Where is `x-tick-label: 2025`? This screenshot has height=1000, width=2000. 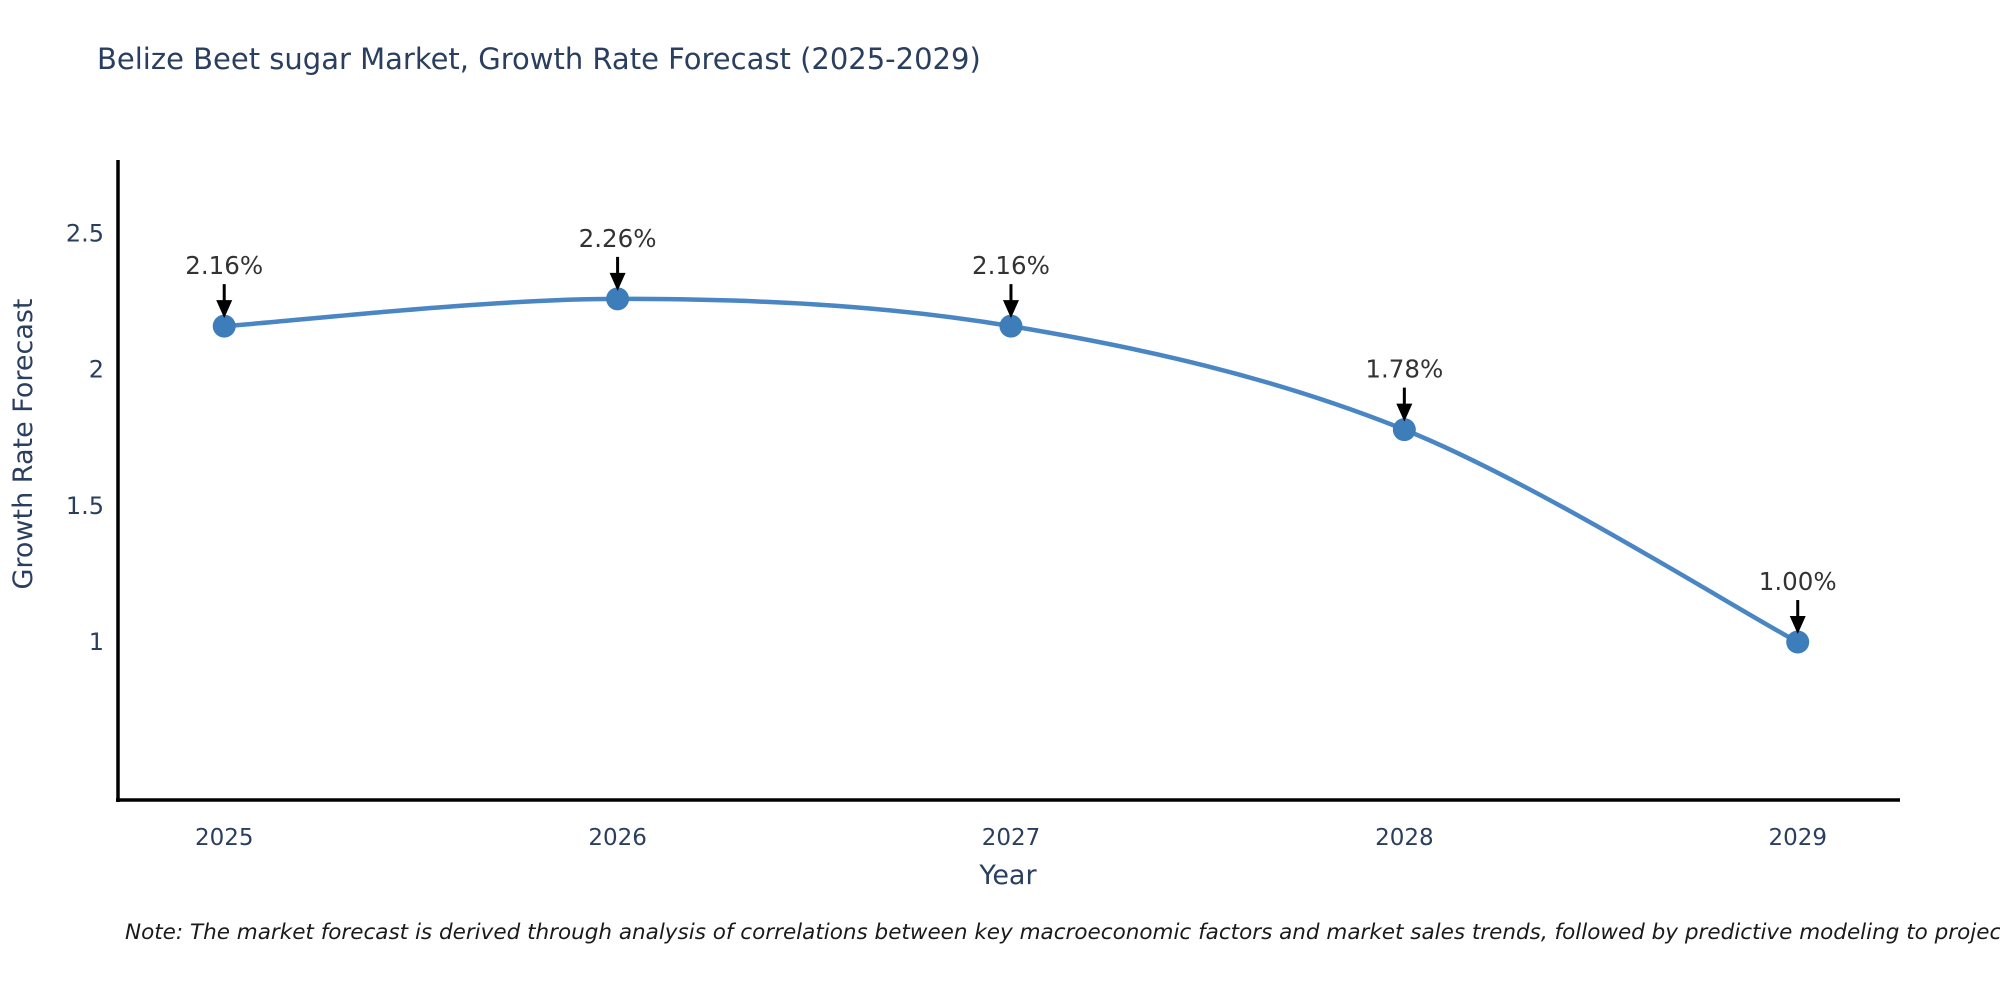 x-tick-label: 2025 is located at coordinates (224, 838).